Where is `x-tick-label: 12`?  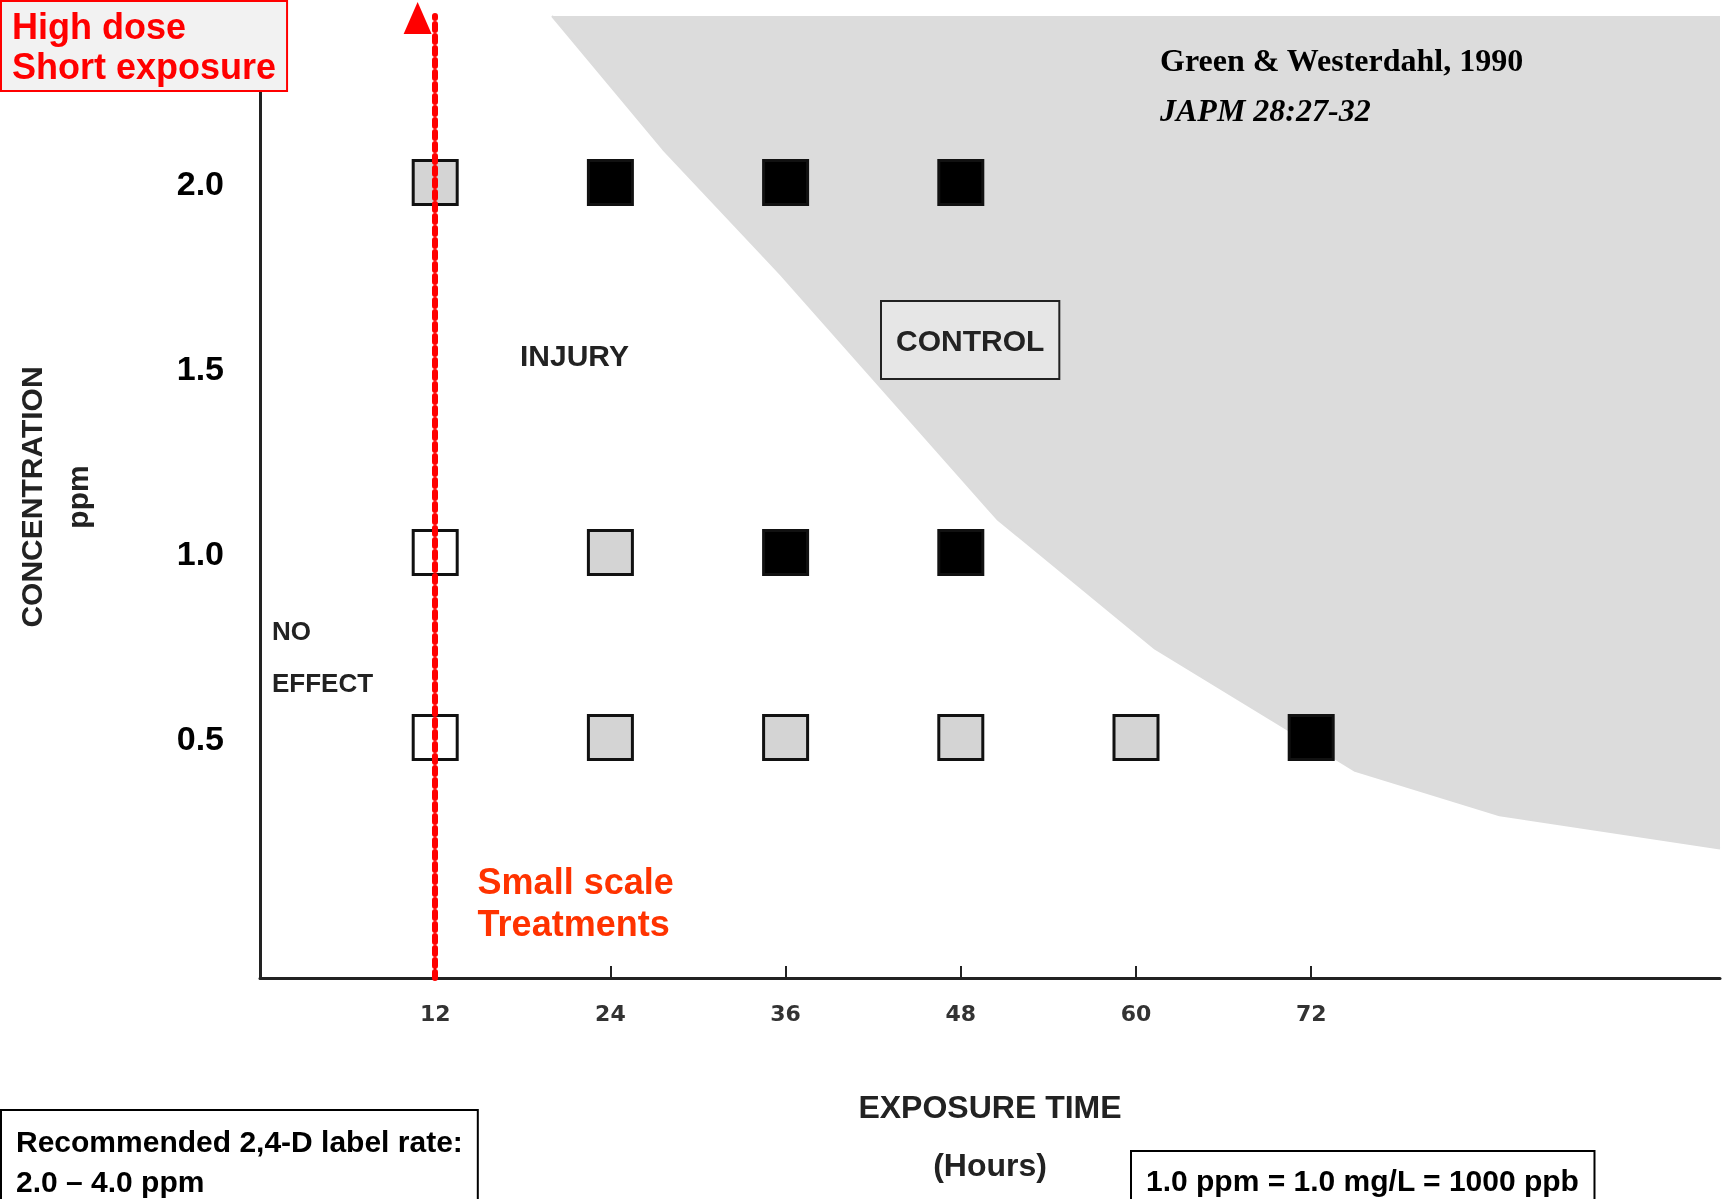
x-tick-label: 12 is located at coordinates (435, 1013).